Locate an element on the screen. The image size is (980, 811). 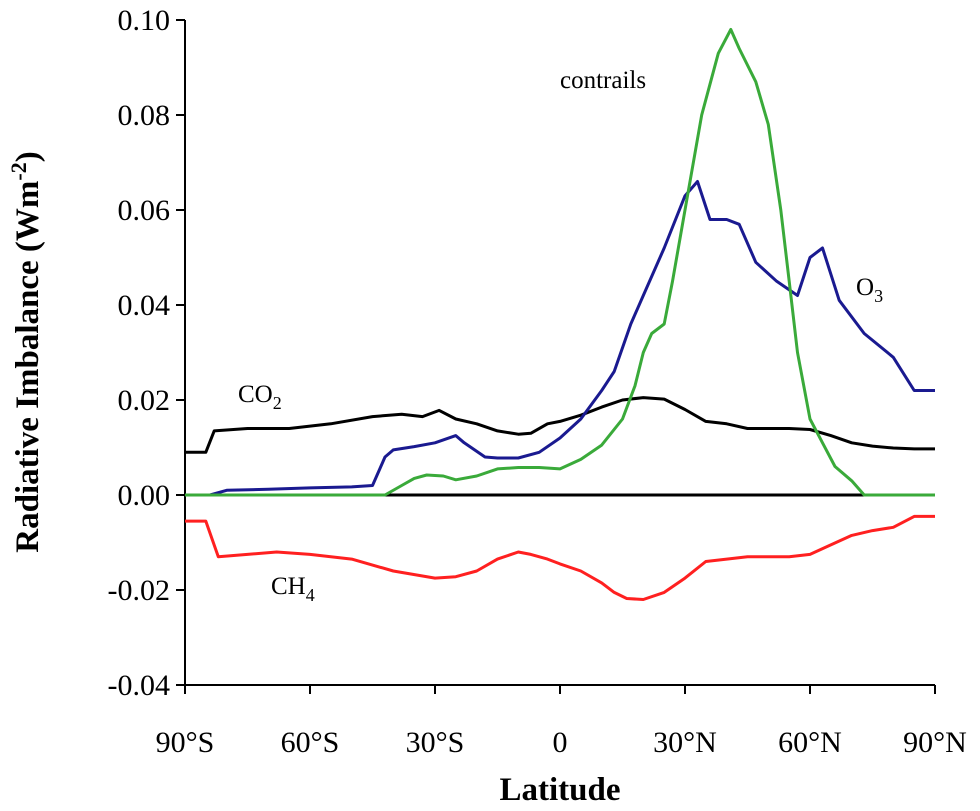
series-label-ch4: CH4 is located at coordinates (293, 589).